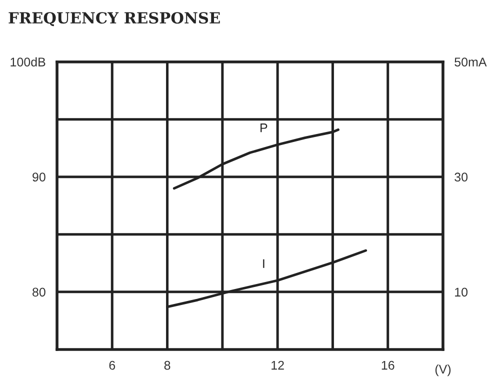 The height and width of the screenshot is (384, 500). I want to click on series-label: I, so click(263, 263).